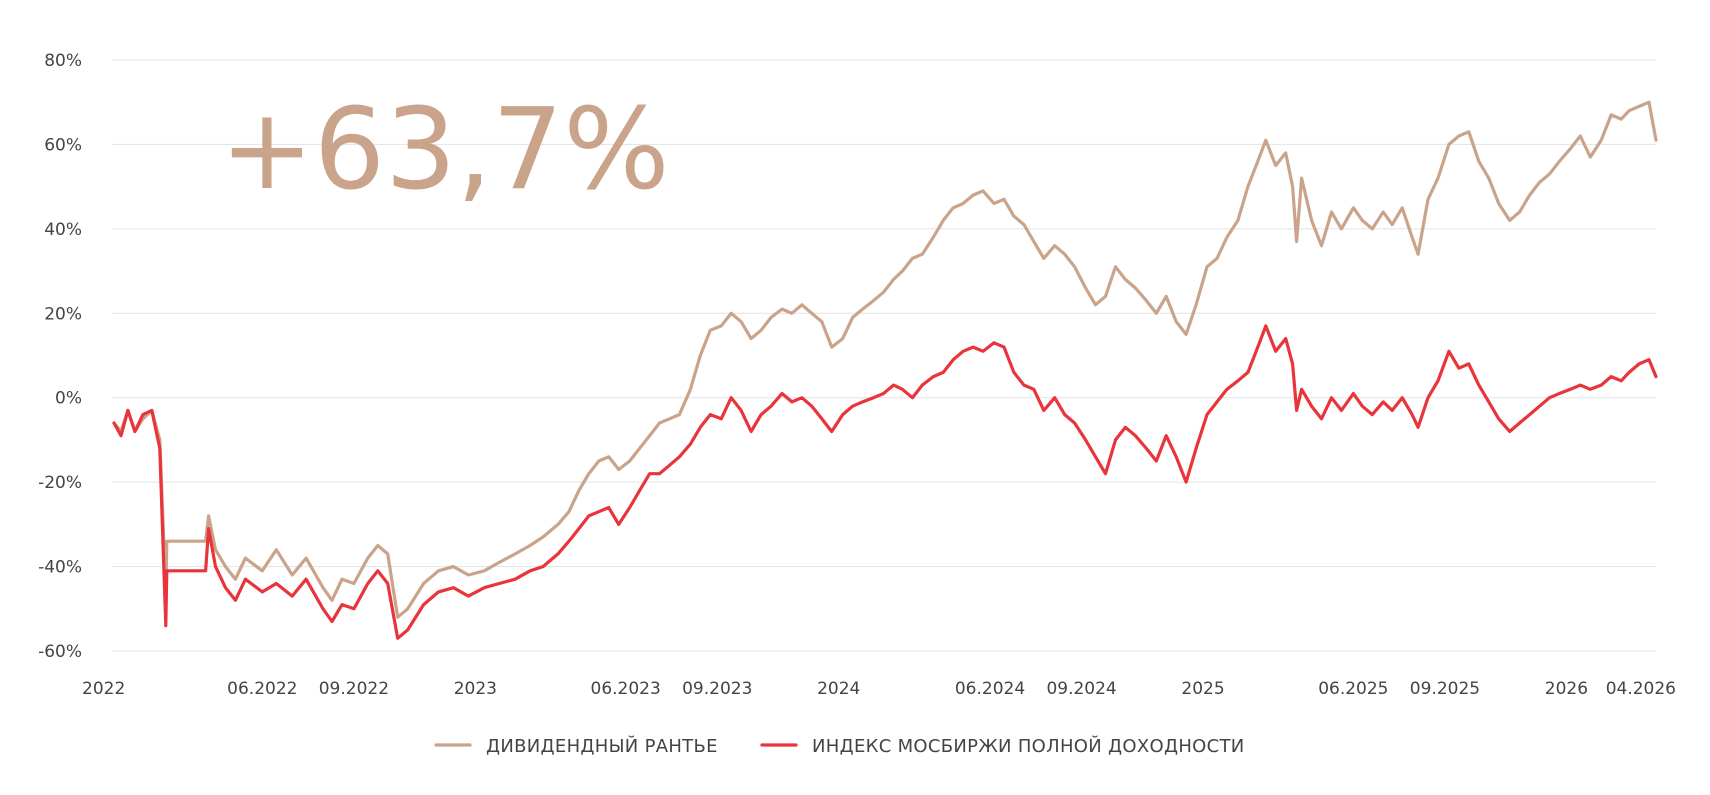  I want to click on x-tick-label: 09.2025, so click(1445, 689).